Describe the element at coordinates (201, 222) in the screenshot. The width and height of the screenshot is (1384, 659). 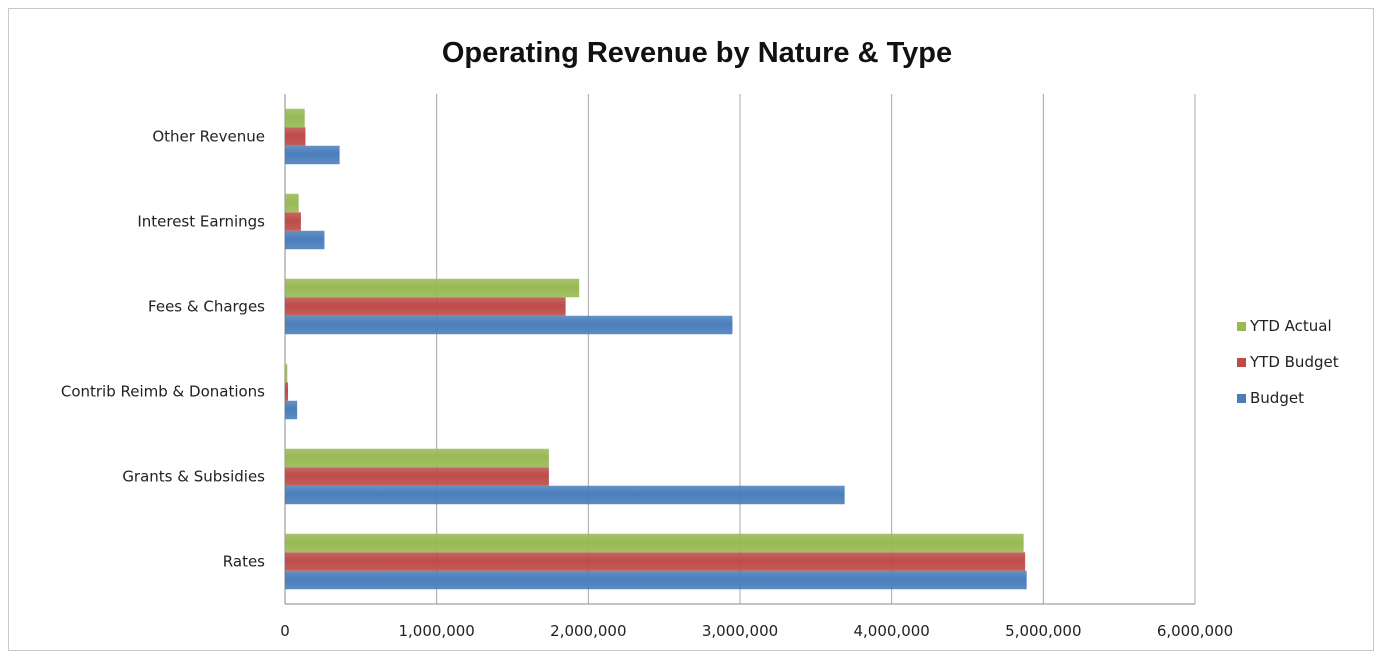
I see `category-label: Interest Earnings` at that location.